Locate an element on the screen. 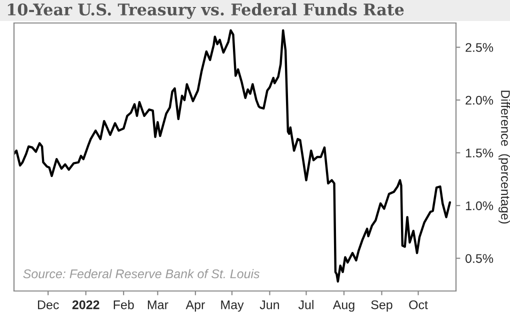  y-tick-label: 2.5% is located at coordinates (480, 47).